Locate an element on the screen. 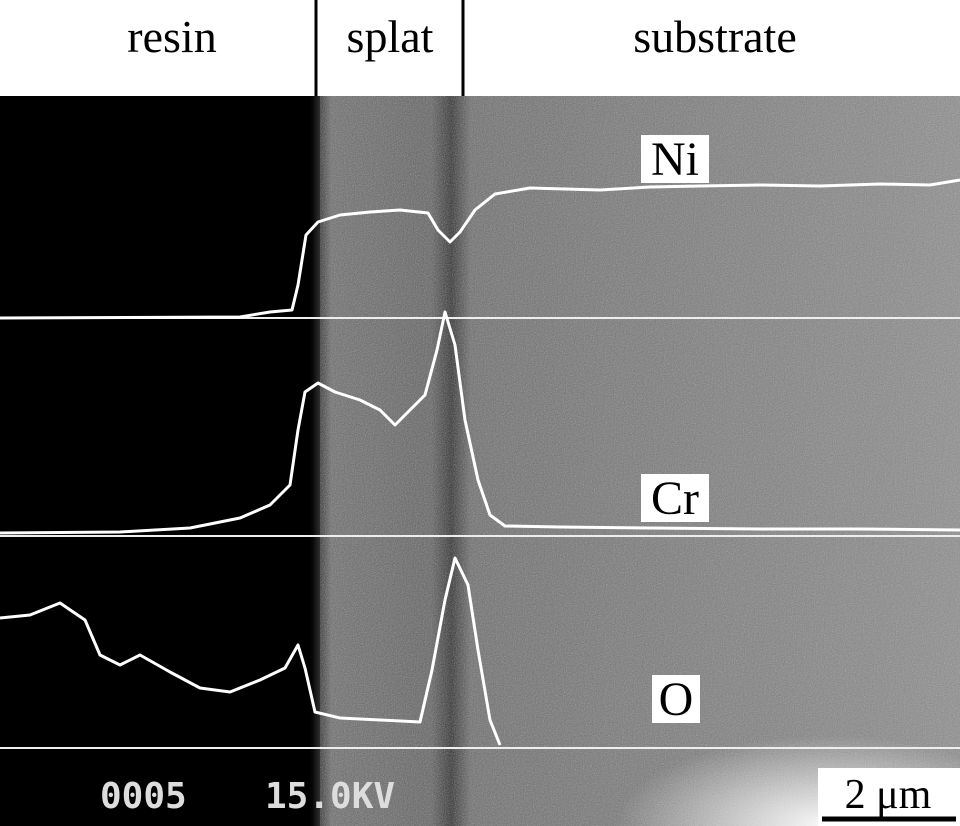 This screenshot has height=826, width=960. region-label: resin is located at coordinates (171, 36).